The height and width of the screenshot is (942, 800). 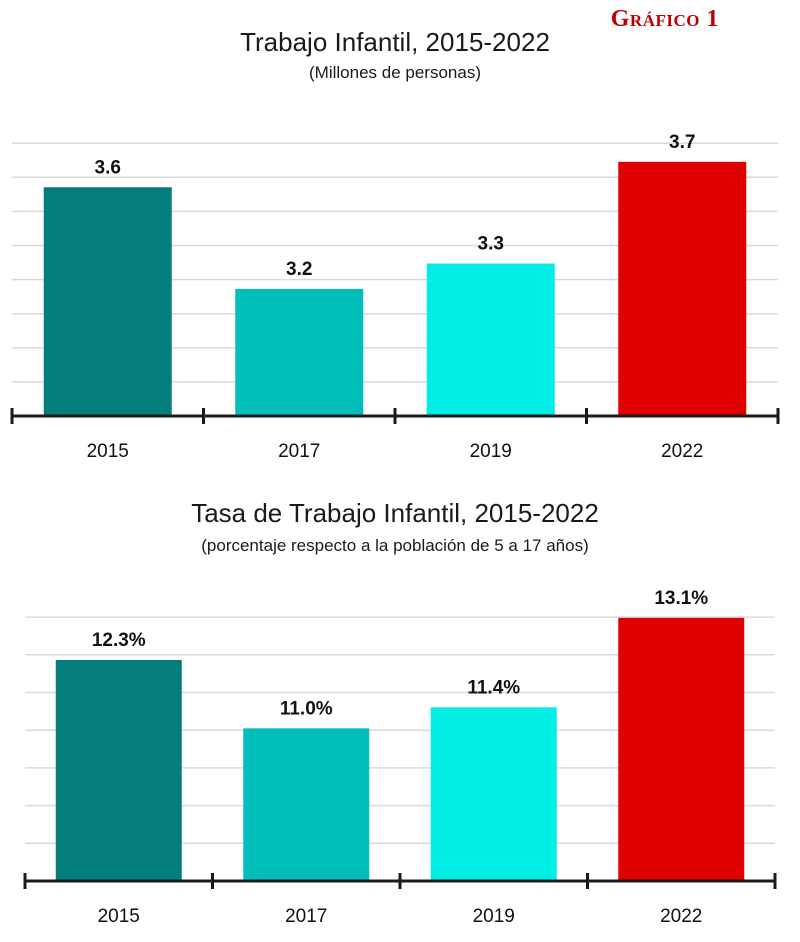 I want to click on data-label-2022: 13.1%, so click(x=681, y=598).